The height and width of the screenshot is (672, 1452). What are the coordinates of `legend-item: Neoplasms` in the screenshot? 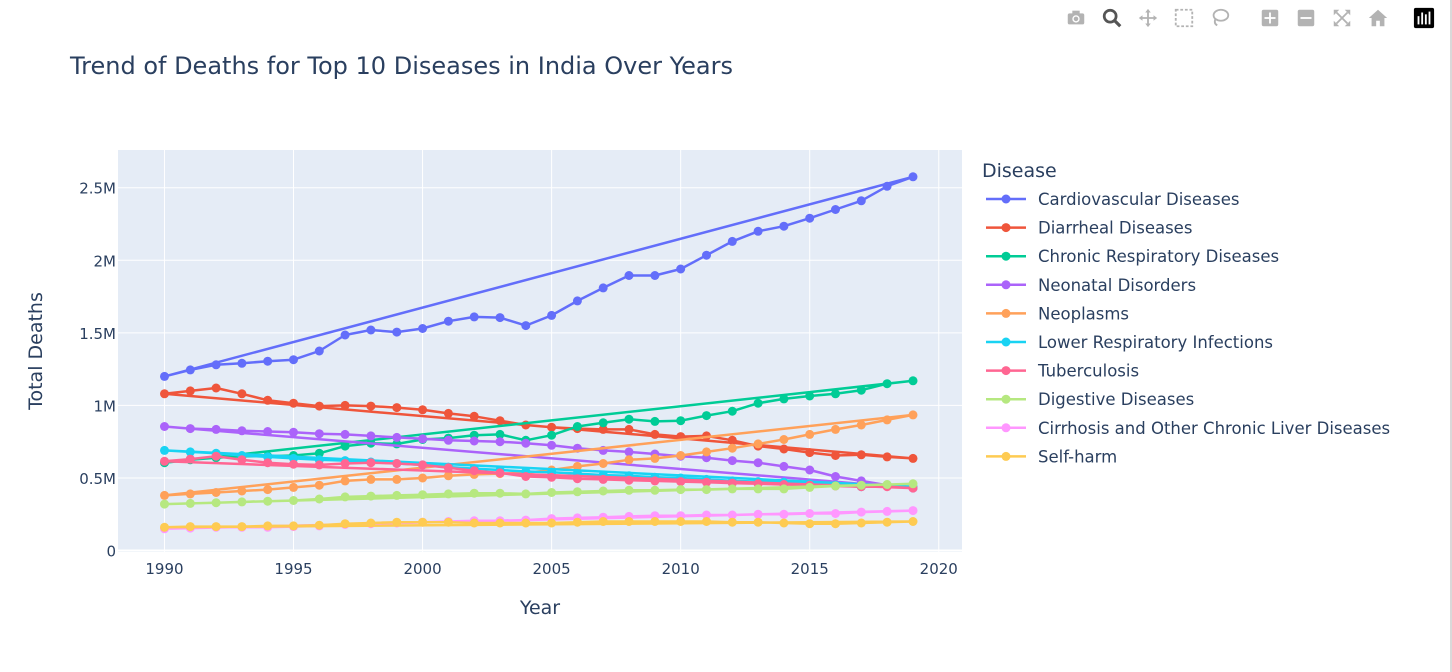 It's located at (1057, 313).